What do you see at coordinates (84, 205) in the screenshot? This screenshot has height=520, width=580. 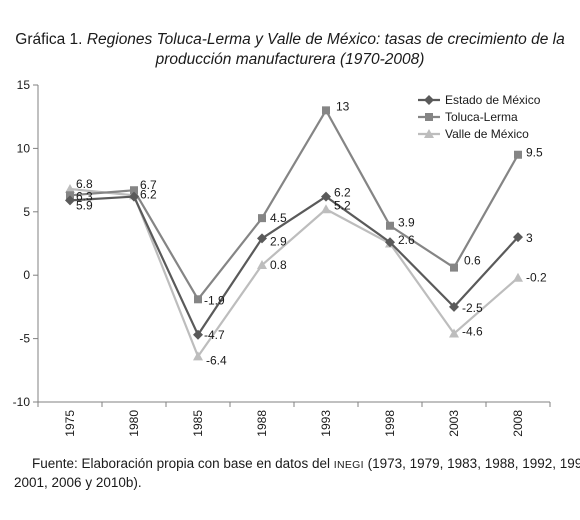 I see `data-label: 5.9` at bounding box center [84, 205].